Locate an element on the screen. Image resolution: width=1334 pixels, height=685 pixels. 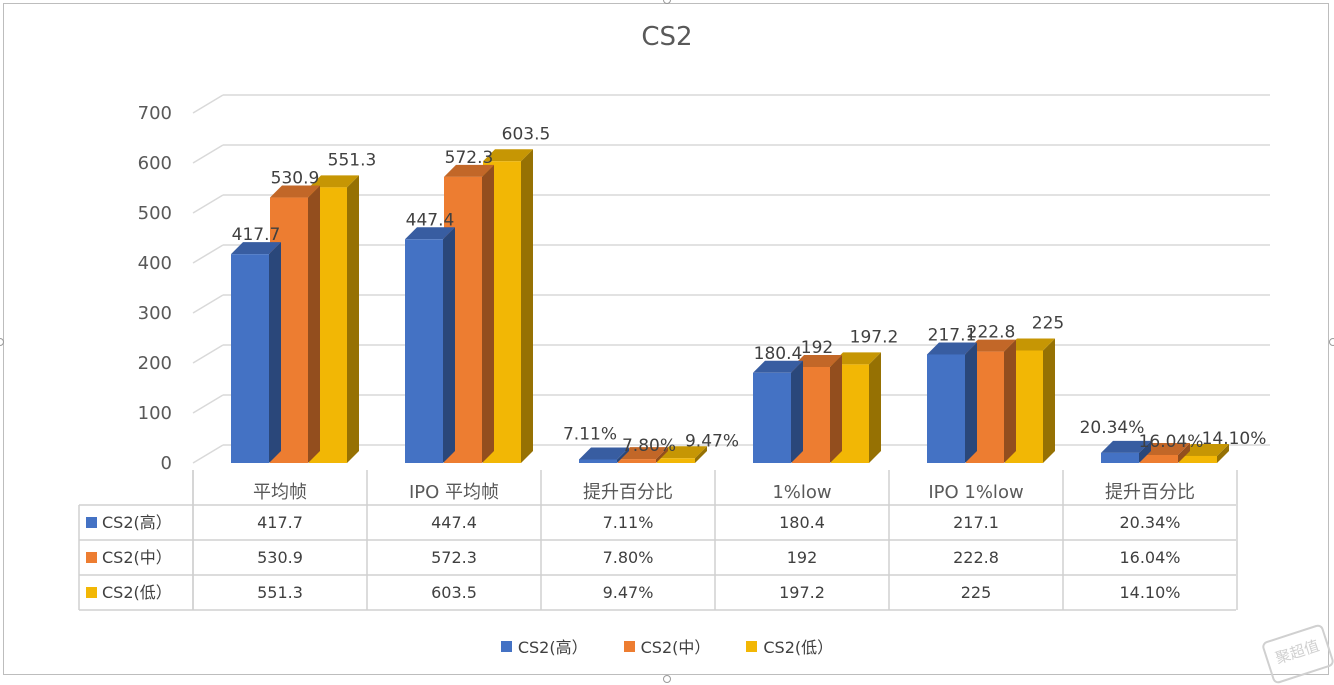
table-cell: 14.10% is located at coordinates (1149, 592).